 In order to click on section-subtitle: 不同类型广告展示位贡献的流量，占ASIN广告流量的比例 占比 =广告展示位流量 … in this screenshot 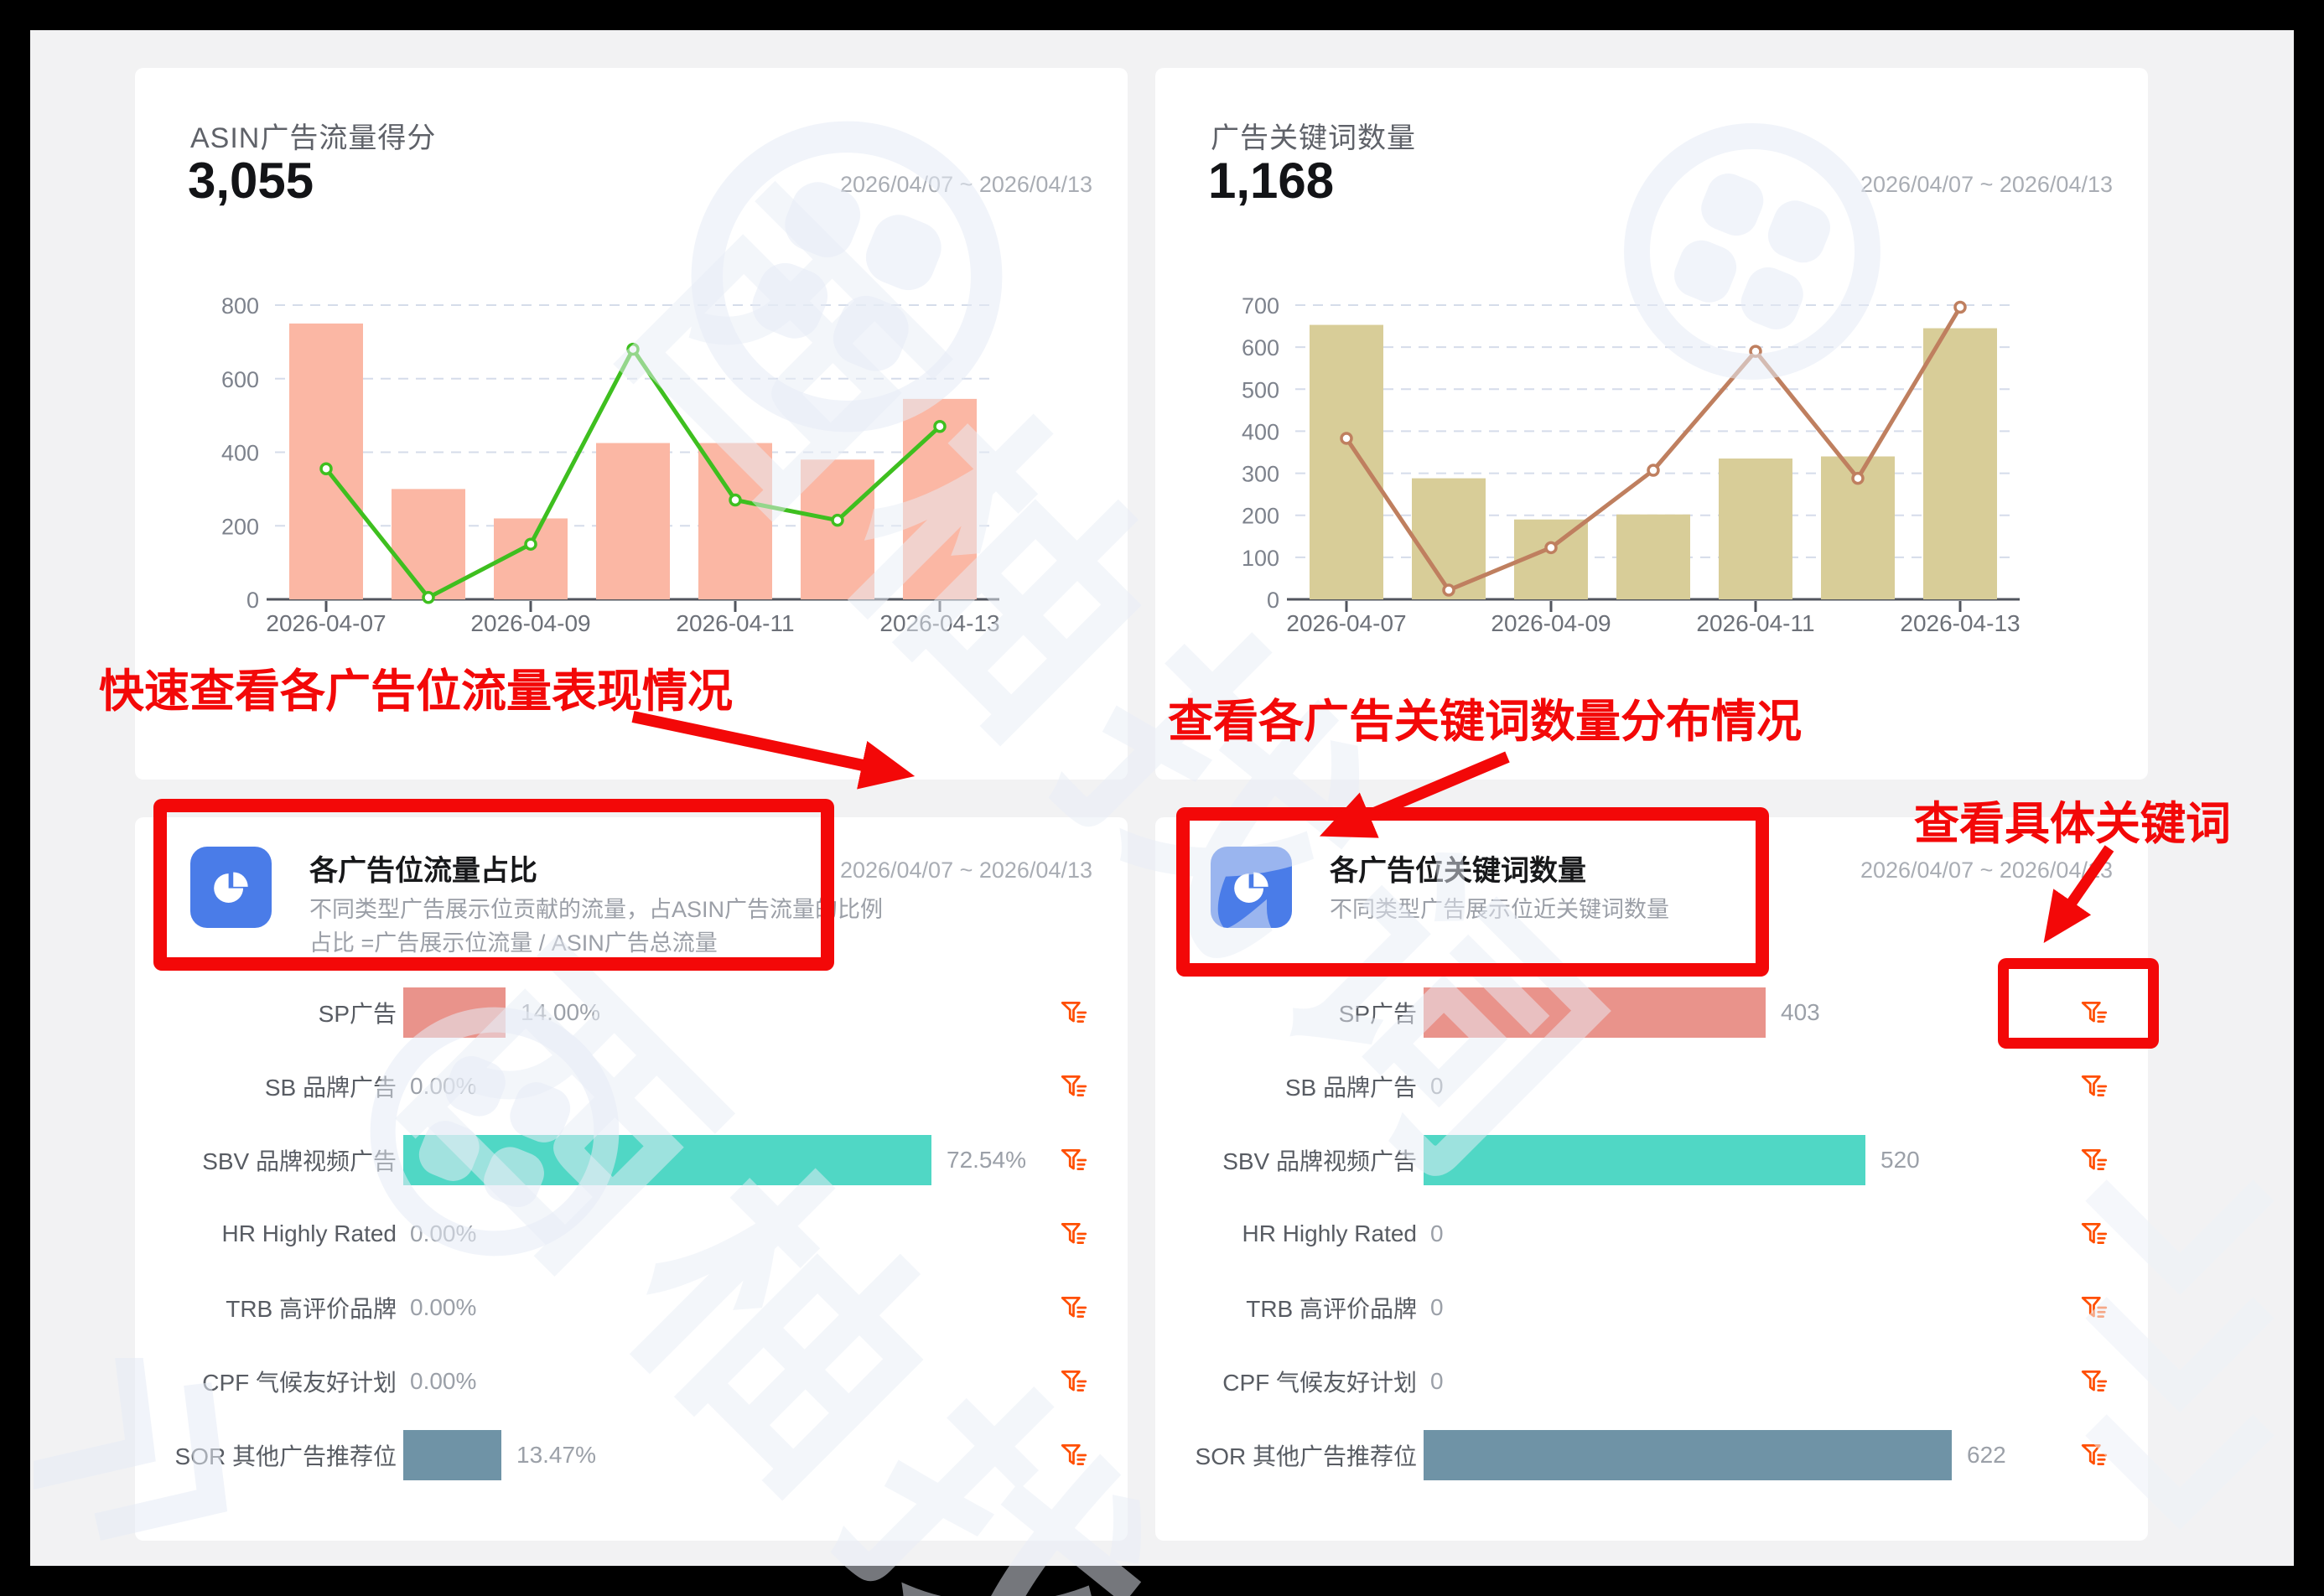, I will do `click(596, 926)`.